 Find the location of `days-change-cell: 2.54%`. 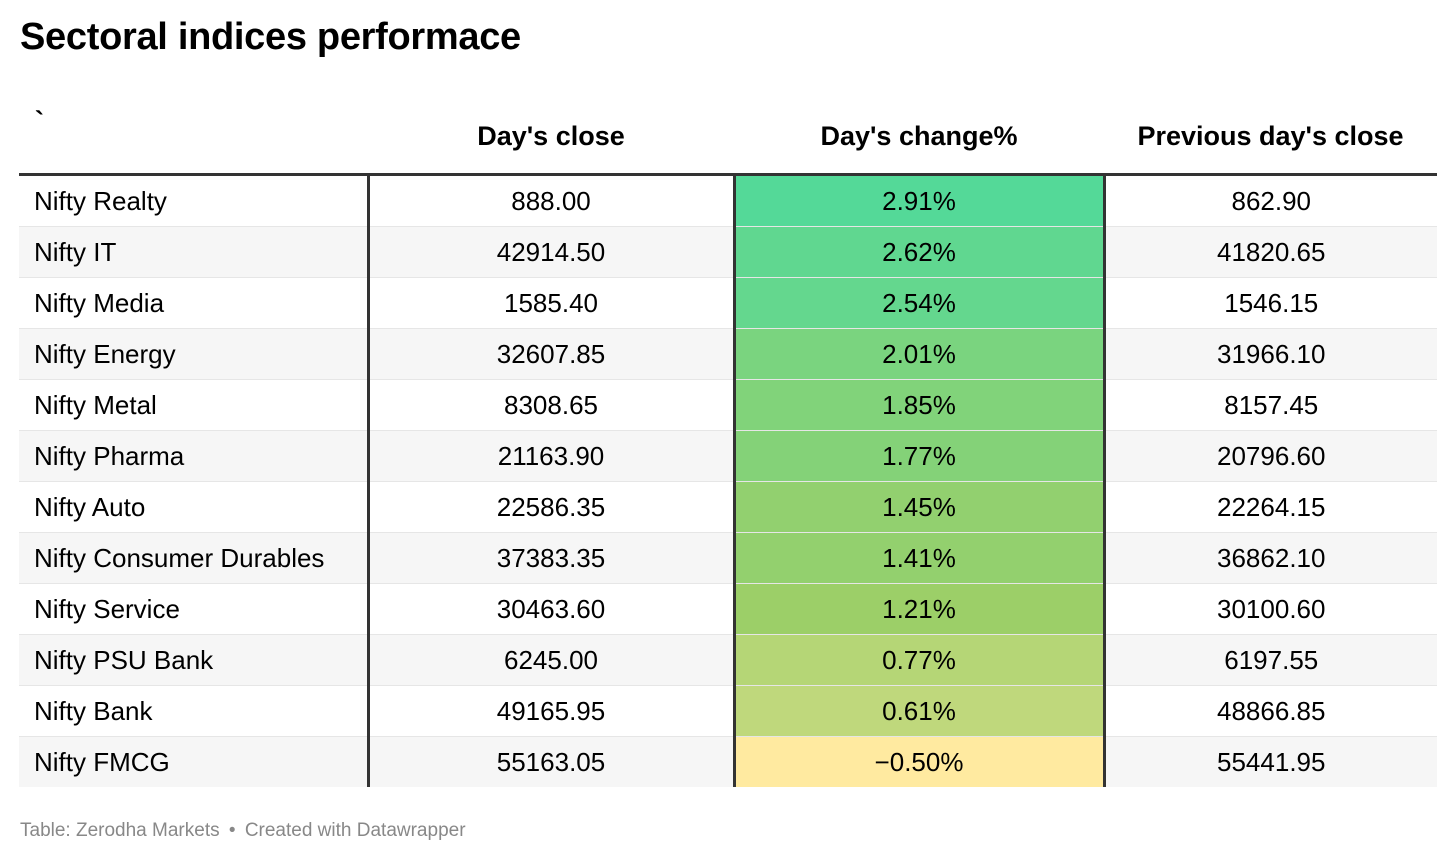

days-change-cell: 2.54% is located at coordinates (920, 303).